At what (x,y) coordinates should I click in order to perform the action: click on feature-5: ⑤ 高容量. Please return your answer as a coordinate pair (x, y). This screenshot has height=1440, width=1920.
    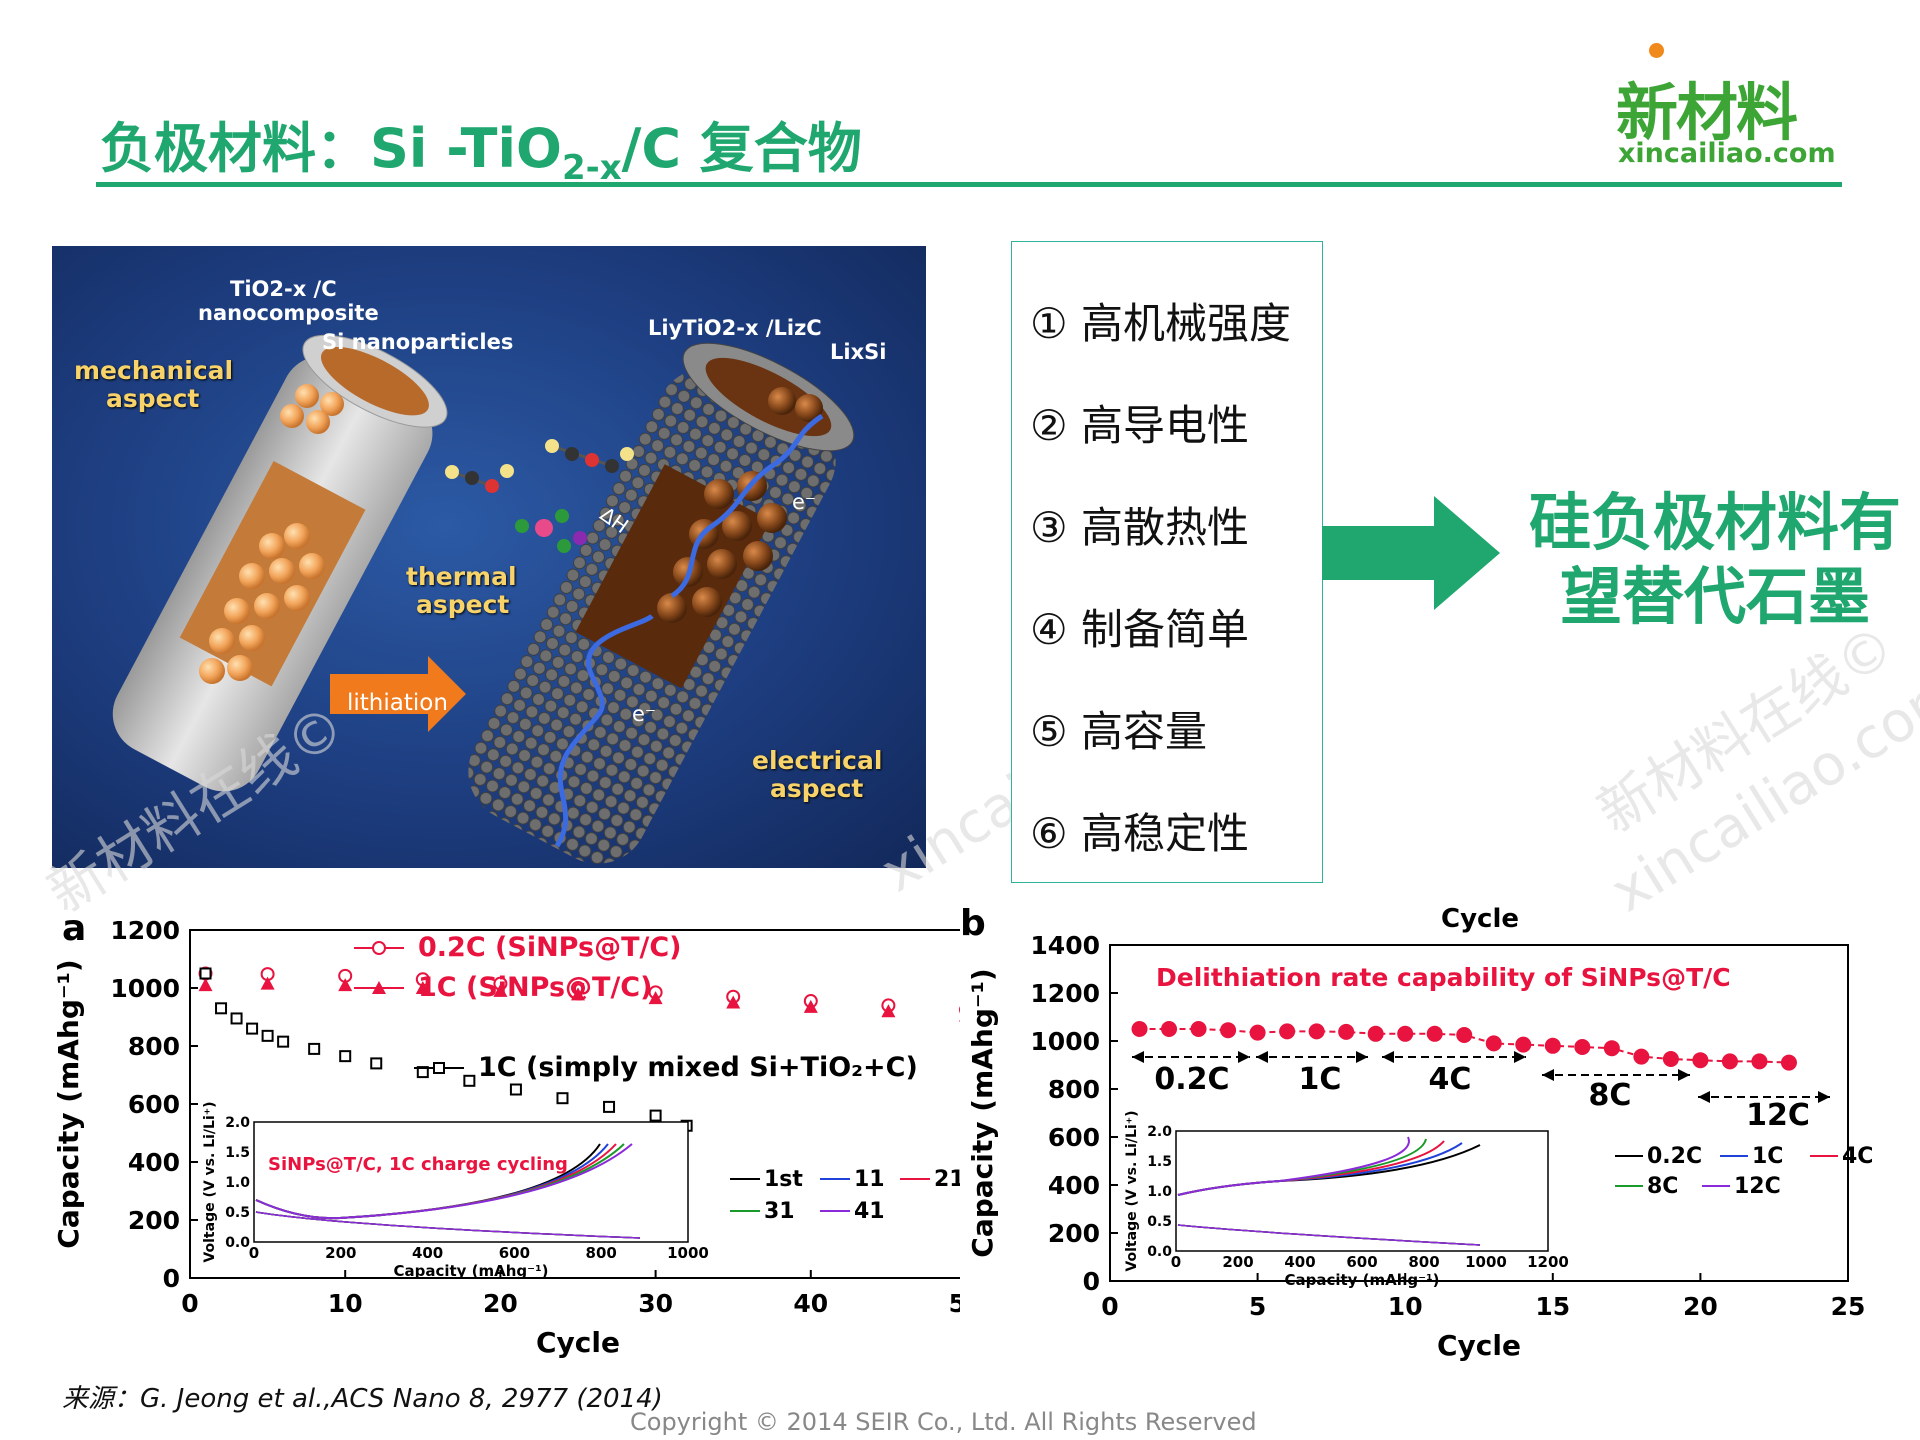
    Looking at the image, I should click on (1119, 731).